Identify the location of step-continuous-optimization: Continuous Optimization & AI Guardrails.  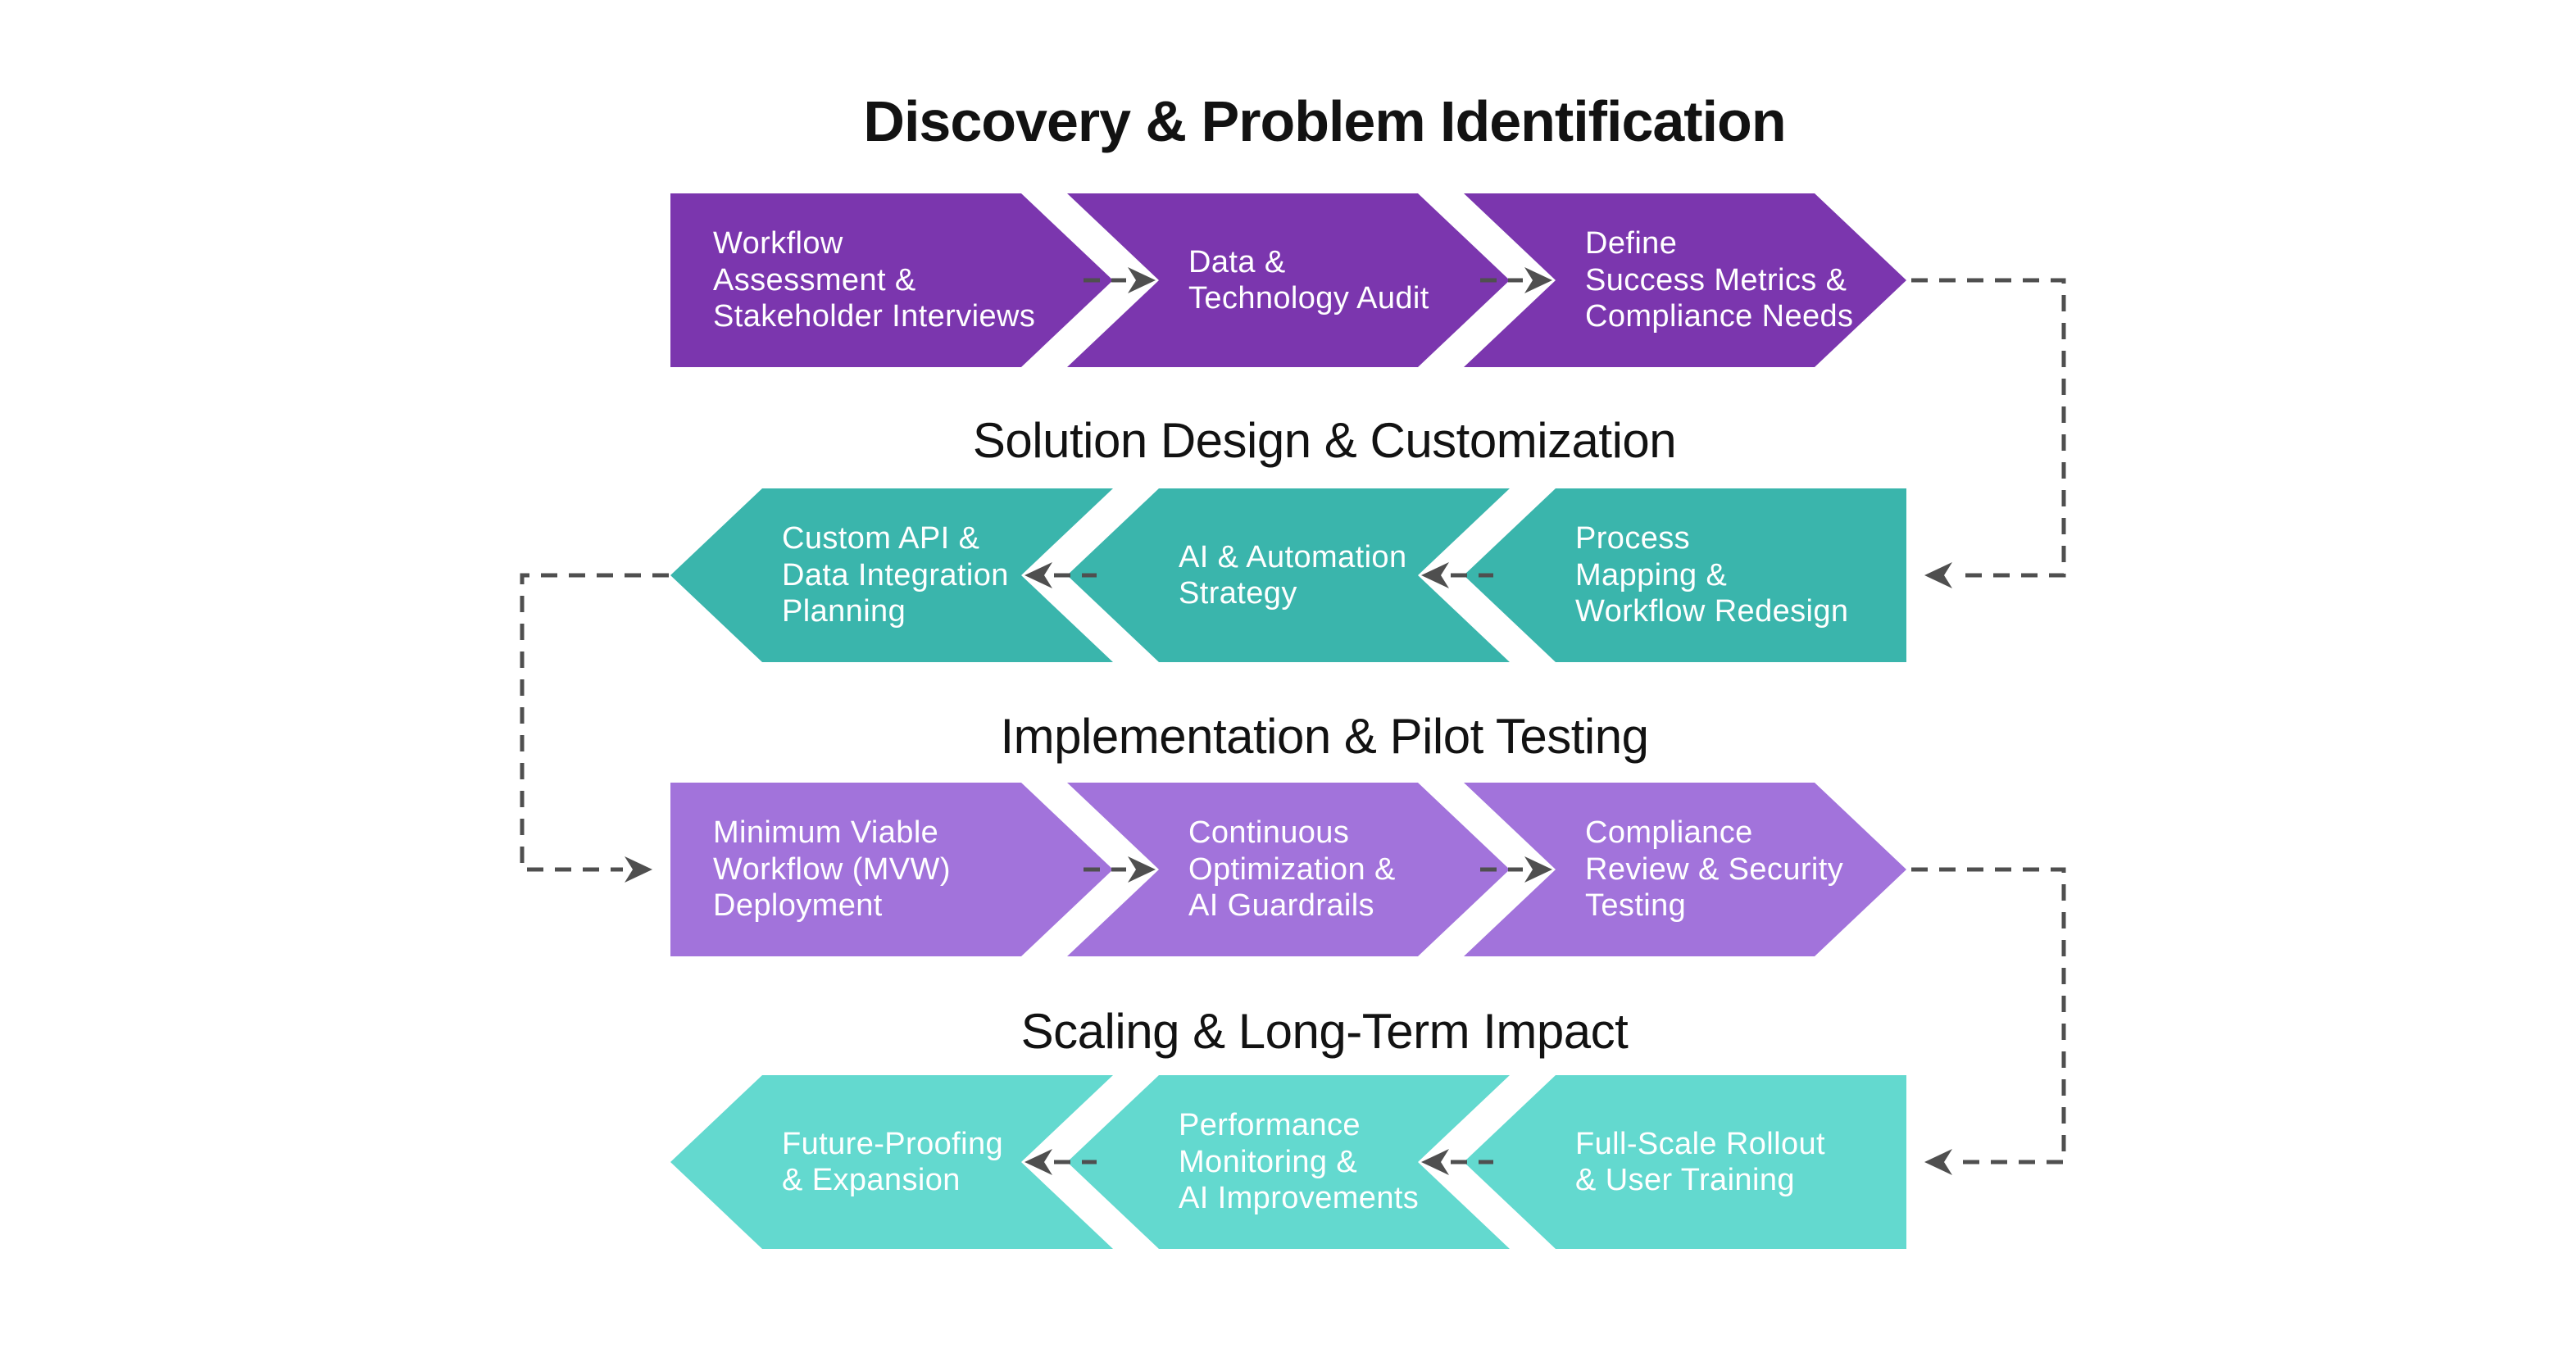
(1288, 869).